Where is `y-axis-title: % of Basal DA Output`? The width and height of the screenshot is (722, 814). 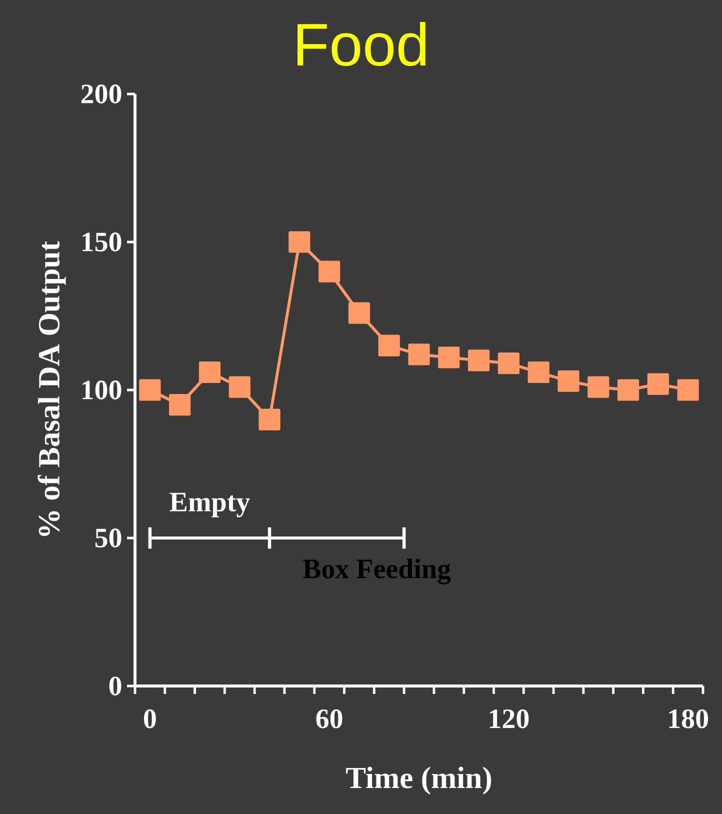
y-axis-title: % of Basal DA Output is located at coordinates (52, 388).